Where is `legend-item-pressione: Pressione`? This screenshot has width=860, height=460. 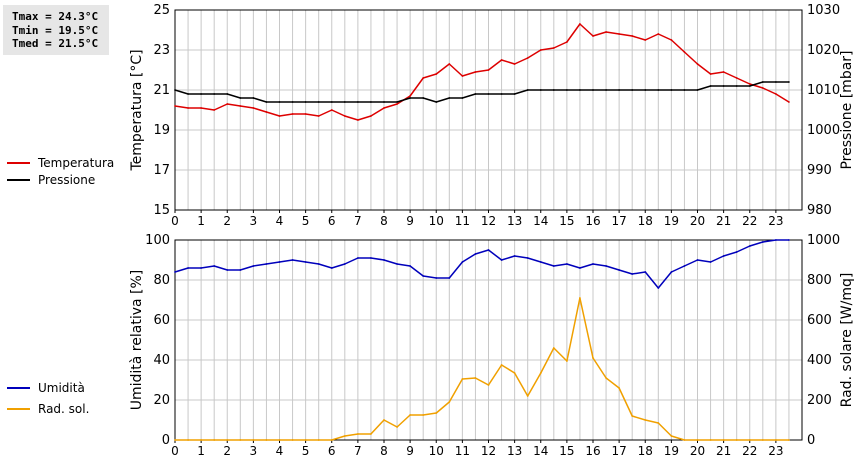
legend-item-pressione: Pressione is located at coordinates (77, 180).